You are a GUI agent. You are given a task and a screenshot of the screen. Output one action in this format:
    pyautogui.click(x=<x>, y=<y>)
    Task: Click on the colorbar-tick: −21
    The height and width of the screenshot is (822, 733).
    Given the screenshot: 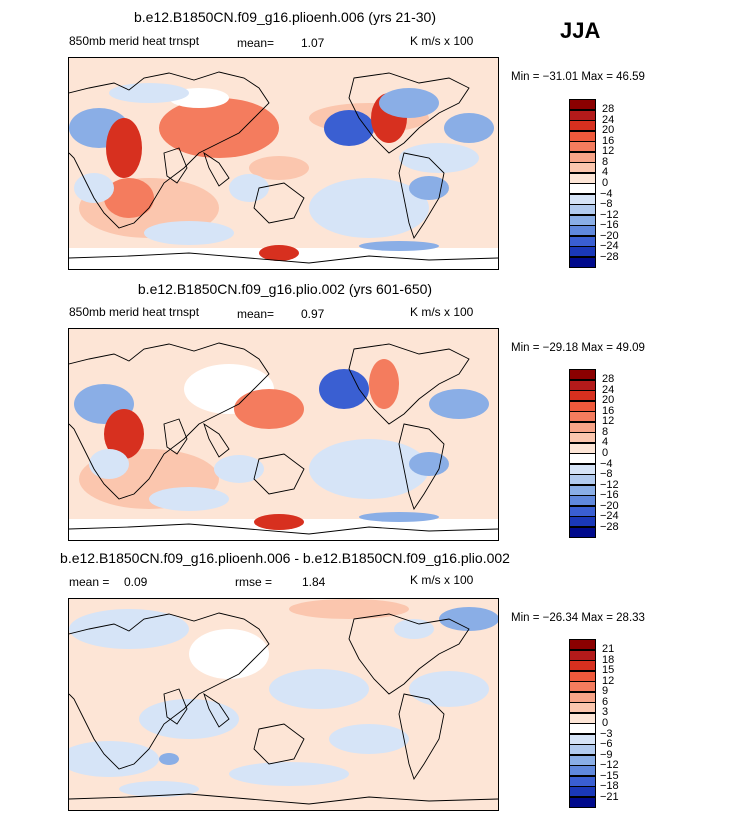 What is the action you would take?
    pyautogui.click(x=609, y=797)
    